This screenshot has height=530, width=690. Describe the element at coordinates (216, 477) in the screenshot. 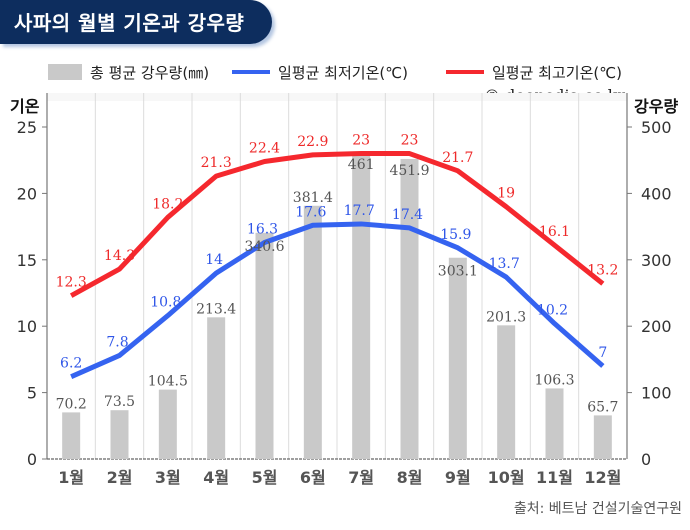

I see `x-tick-label: 4월` at that location.